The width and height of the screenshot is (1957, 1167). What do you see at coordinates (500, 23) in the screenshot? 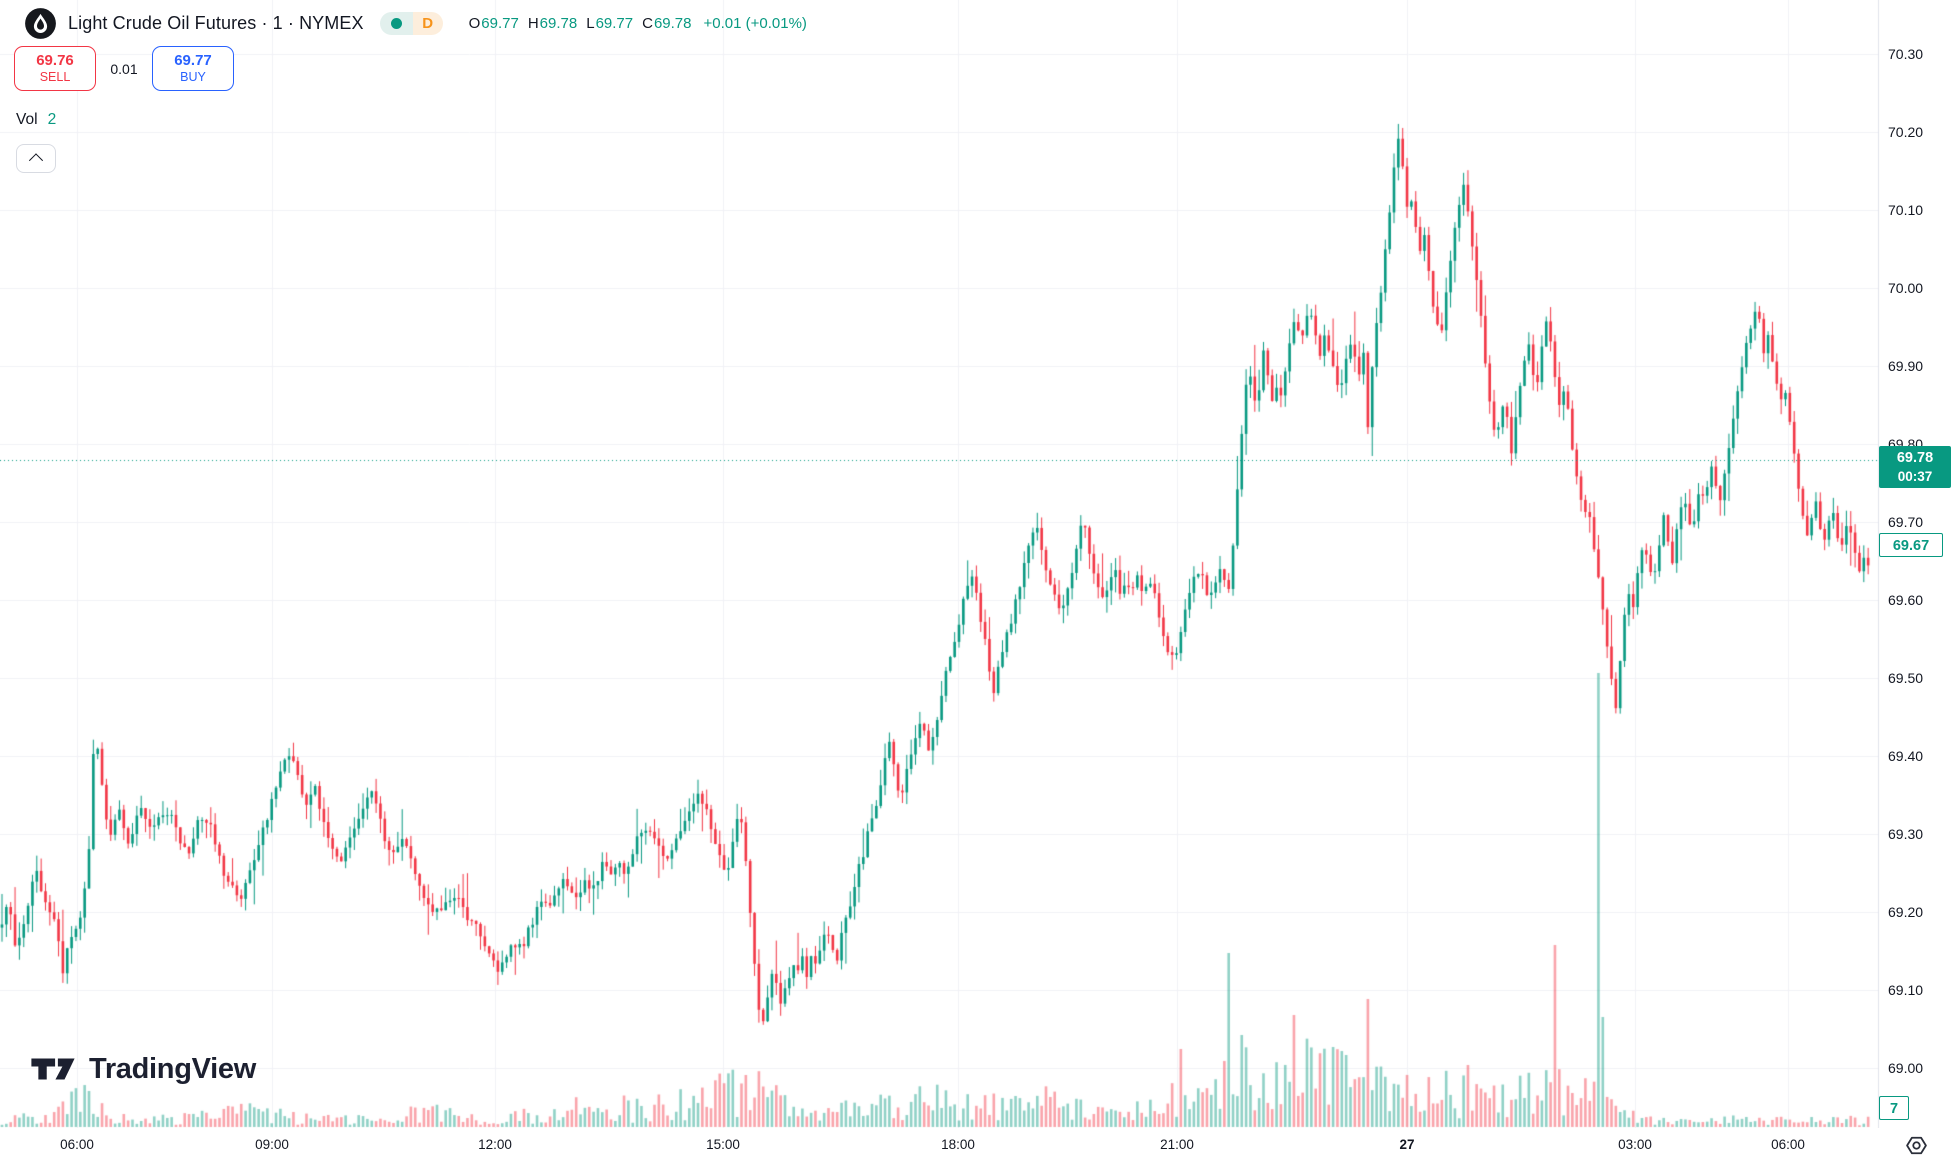
I see `open-value: 69.77` at bounding box center [500, 23].